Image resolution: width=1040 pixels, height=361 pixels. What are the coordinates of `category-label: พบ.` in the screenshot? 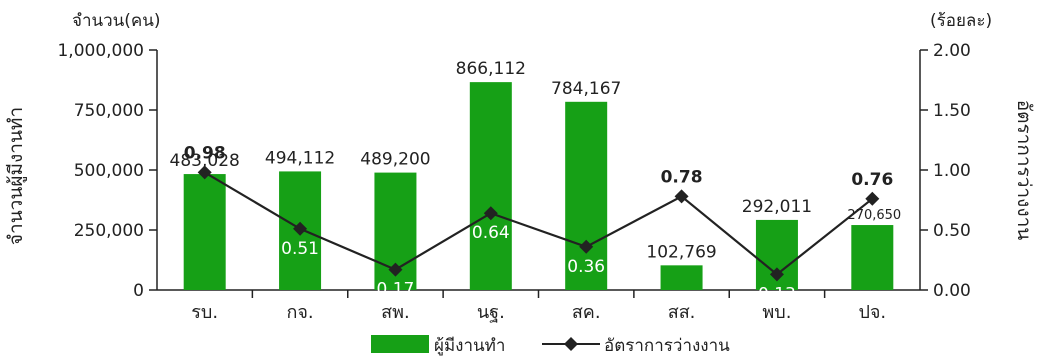 It's located at (776, 312).